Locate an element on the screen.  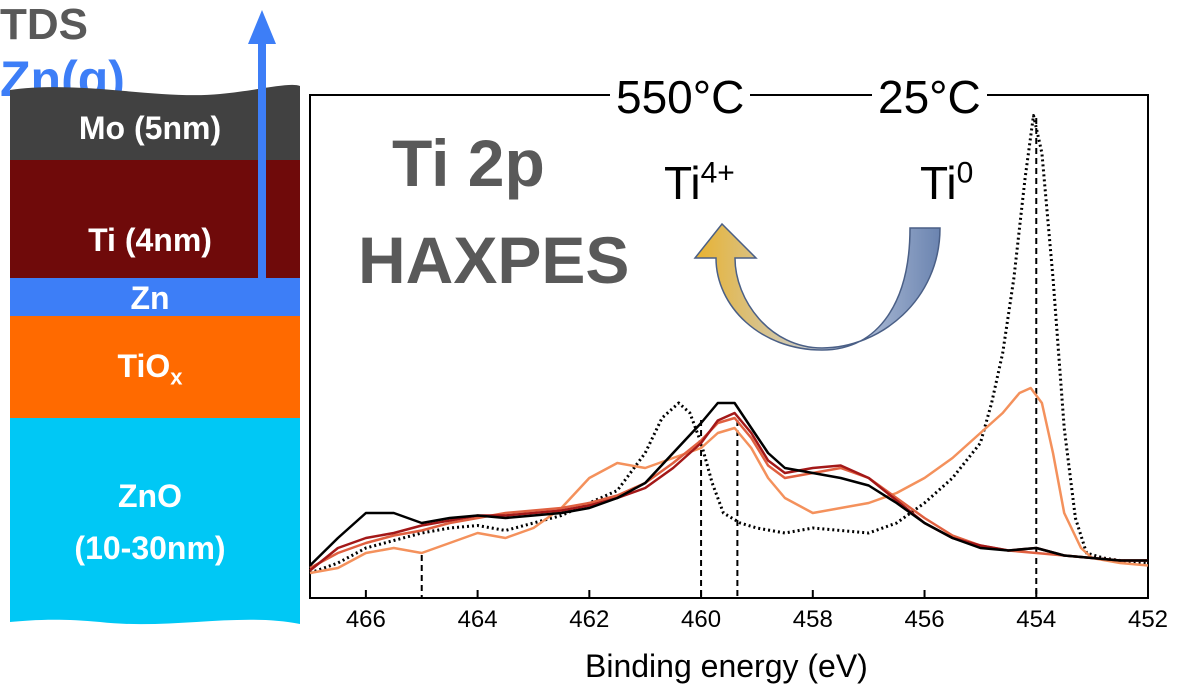
x-tick-label: 452 is located at coordinates (1148, 619).